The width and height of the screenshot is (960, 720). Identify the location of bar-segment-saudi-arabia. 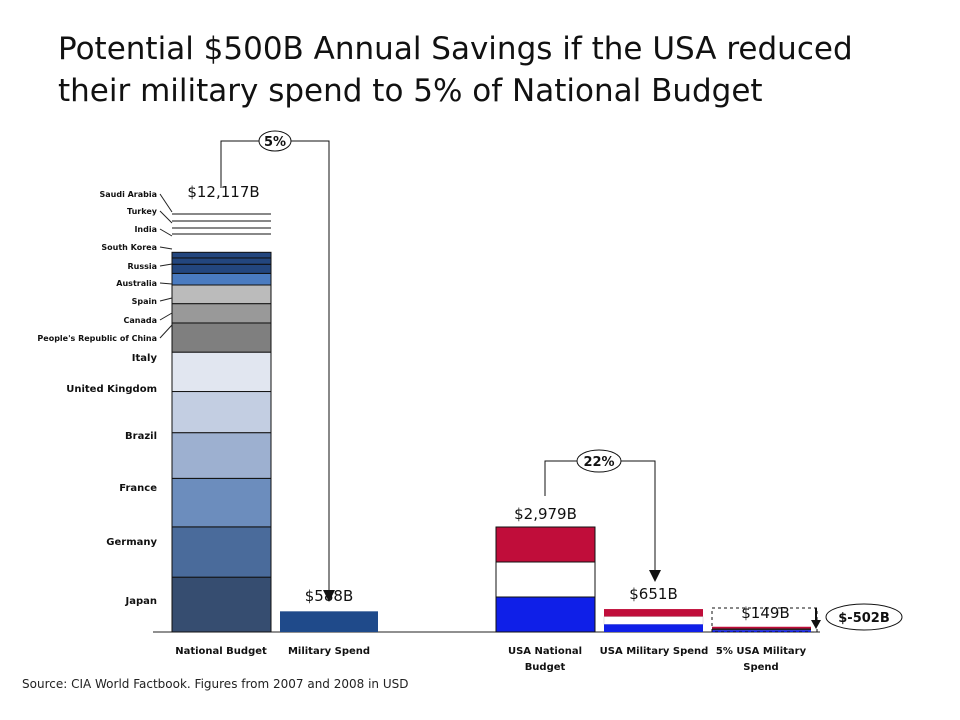
(221, 255).